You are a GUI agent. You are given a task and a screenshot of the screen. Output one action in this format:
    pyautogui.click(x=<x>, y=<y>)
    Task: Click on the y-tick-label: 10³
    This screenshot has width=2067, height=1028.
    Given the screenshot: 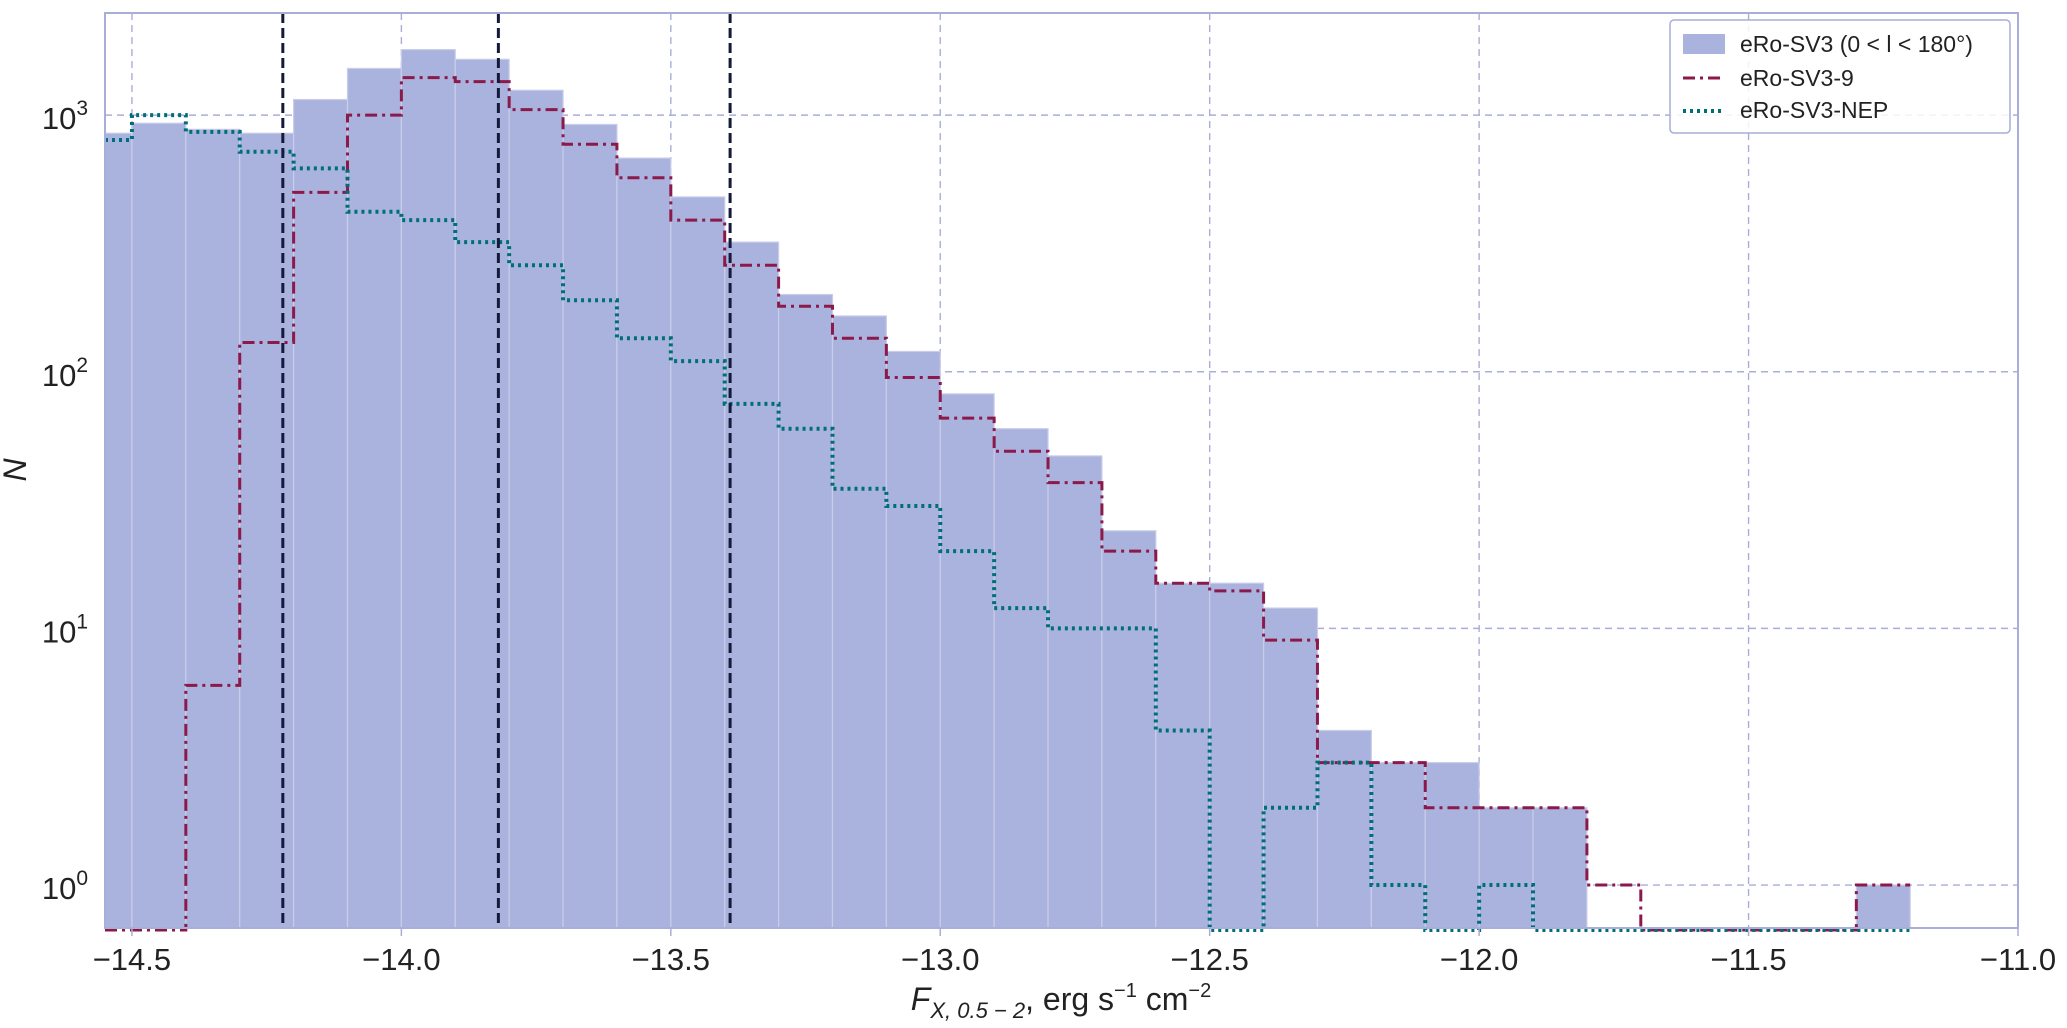 What is the action you would take?
    pyautogui.click(x=65, y=116)
    